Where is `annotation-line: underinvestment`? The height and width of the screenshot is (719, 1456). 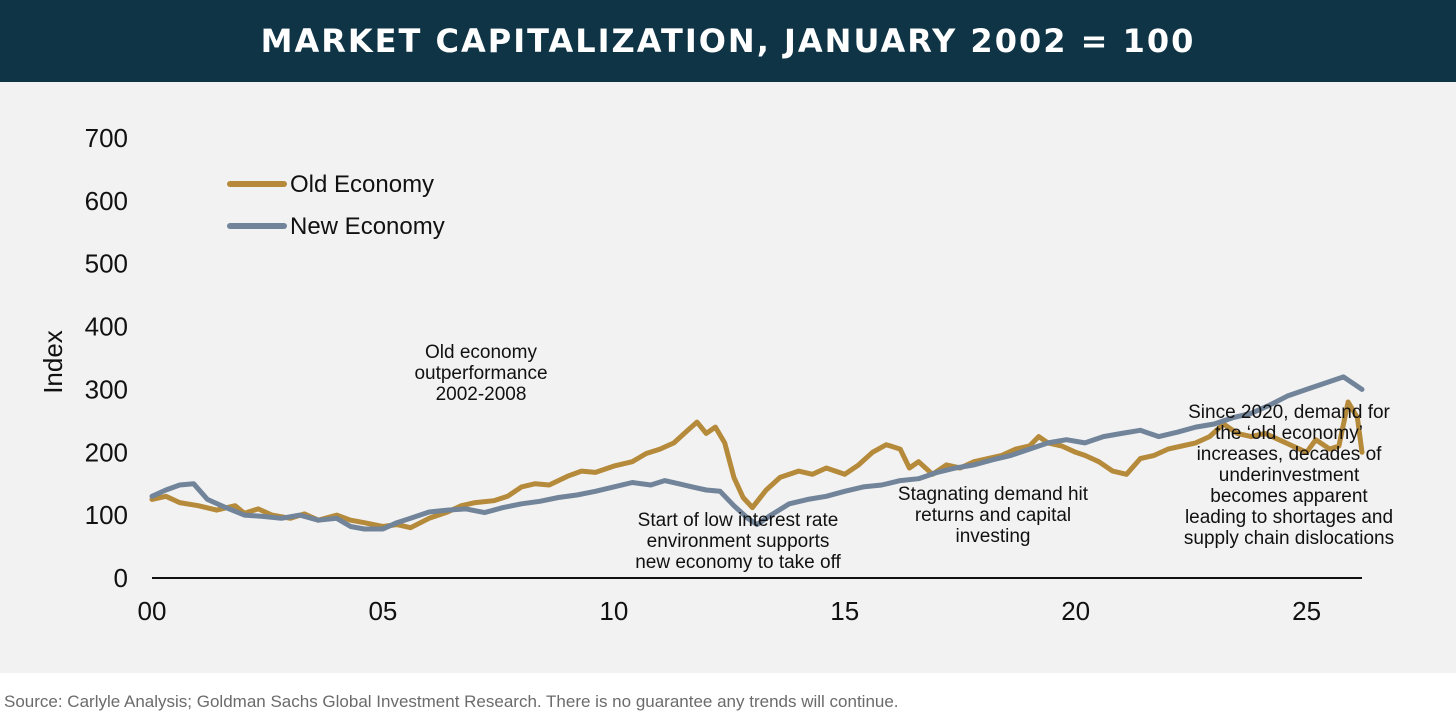 annotation-line: underinvestment is located at coordinates (1289, 475).